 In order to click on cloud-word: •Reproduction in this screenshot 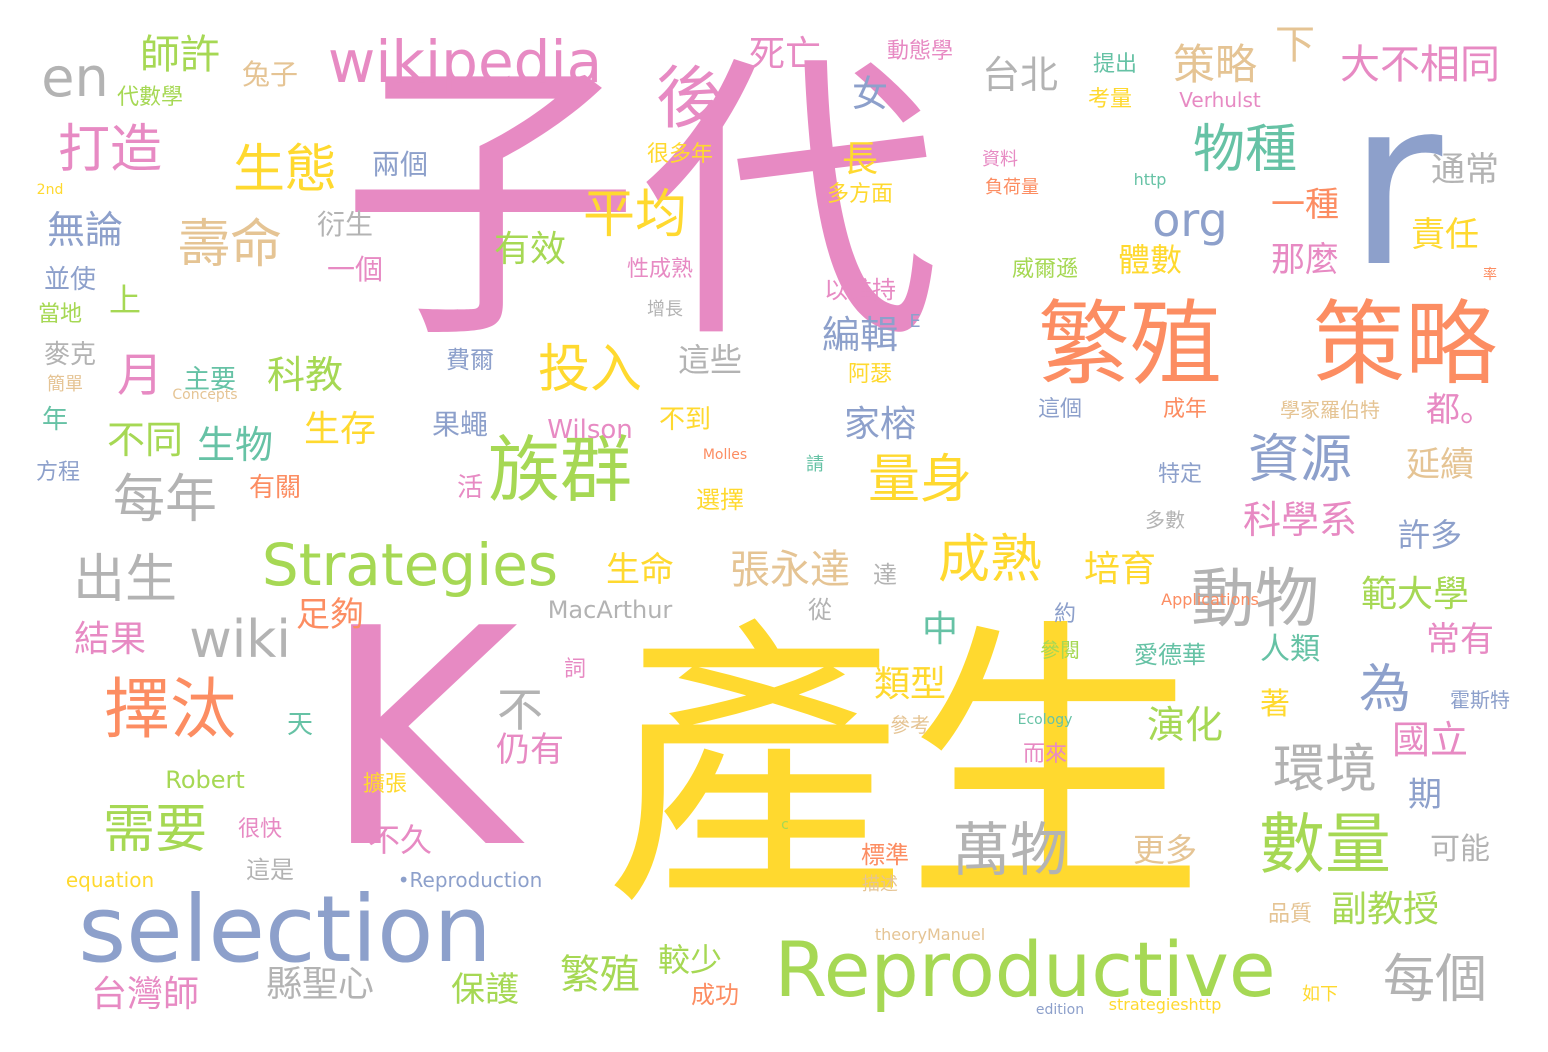, I will do `click(470, 880)`.